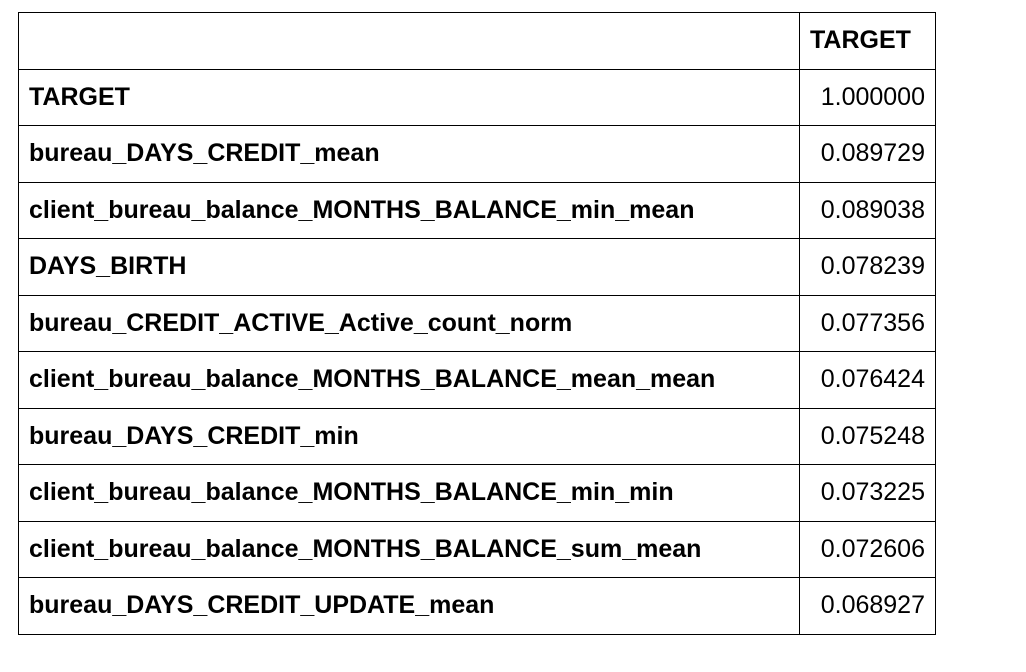  What do you see at coordinates (867, 549) in the screenshot?
I see `row-value: 0.072606` at bounding box center [867, 549].